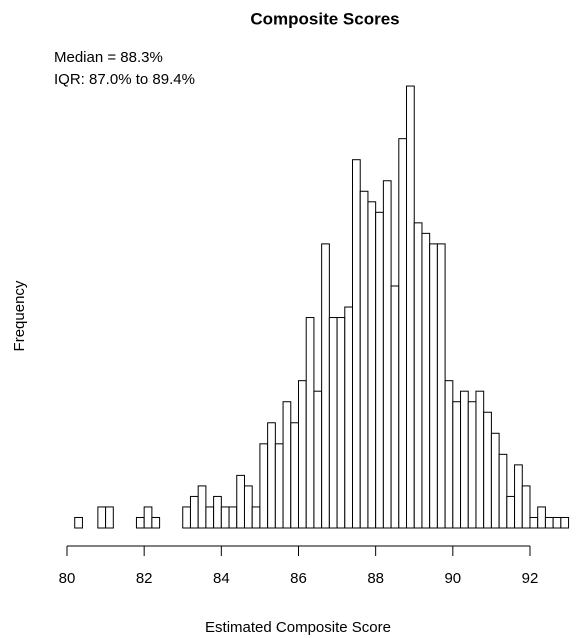 The width and height of the screenshot is (583, 638). What do you see at coordinates (108, 57) in the screenshot?
I see `annotation: Median = 88.3%` at bounding box center [108, 57].